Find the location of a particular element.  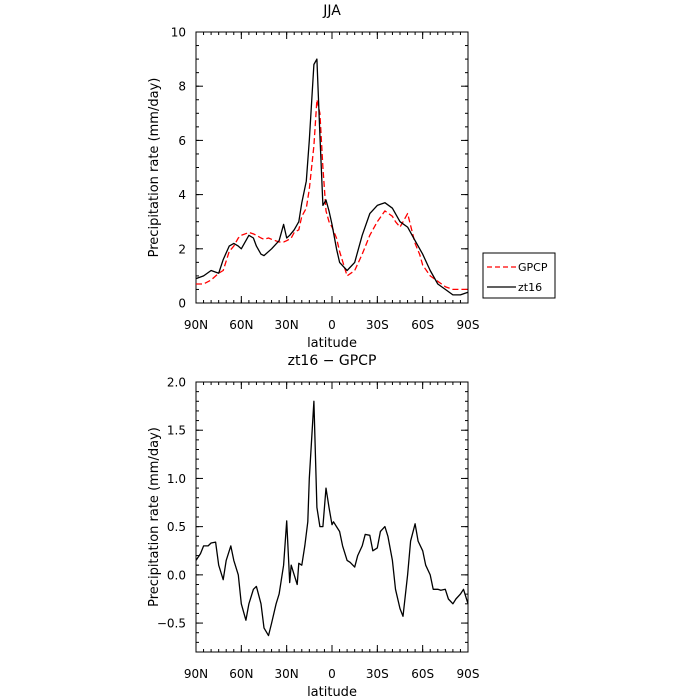

chart-title: zt16 − GPCP is located at coordinates (332, 361).